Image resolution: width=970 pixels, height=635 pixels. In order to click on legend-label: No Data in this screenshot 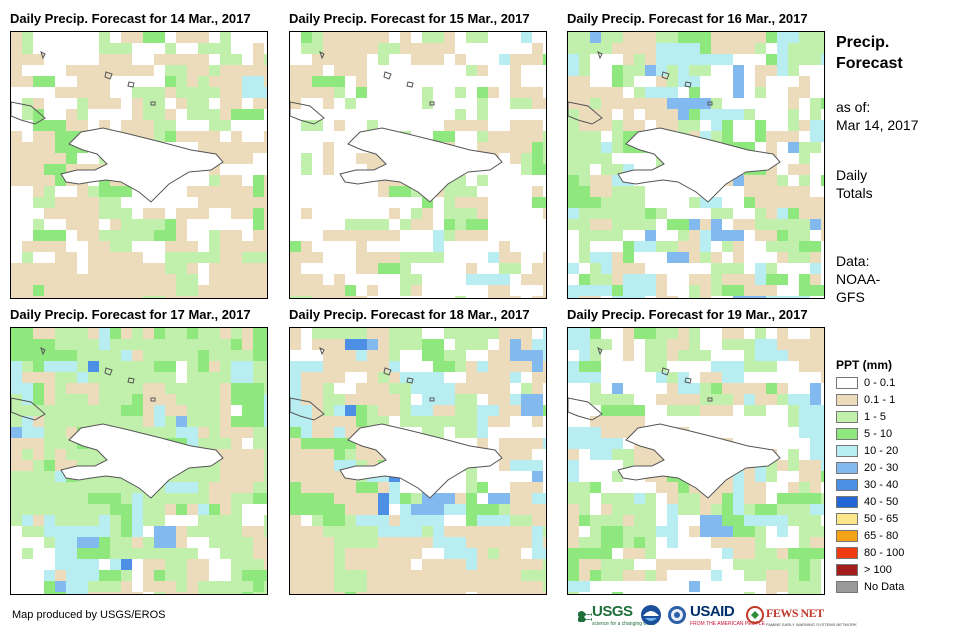, I will do `click(884, 587)`.